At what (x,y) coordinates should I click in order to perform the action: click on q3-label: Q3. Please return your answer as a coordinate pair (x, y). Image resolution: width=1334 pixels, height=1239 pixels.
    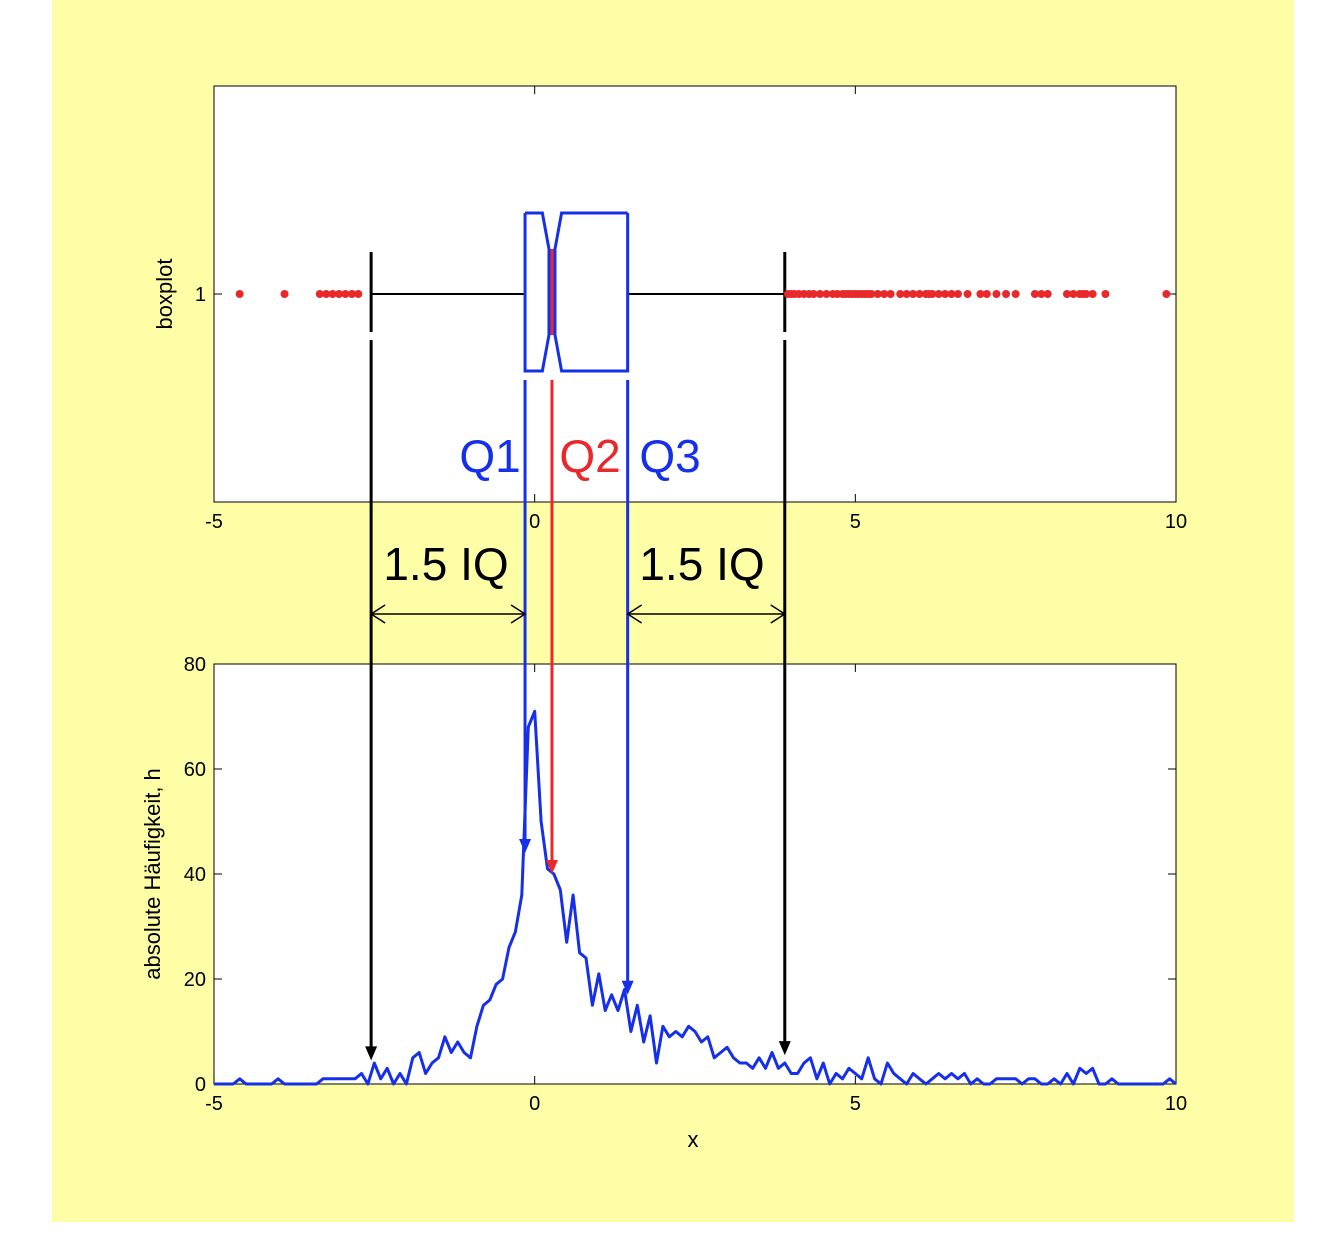
    Looking at the image, I should click on (669, 456).